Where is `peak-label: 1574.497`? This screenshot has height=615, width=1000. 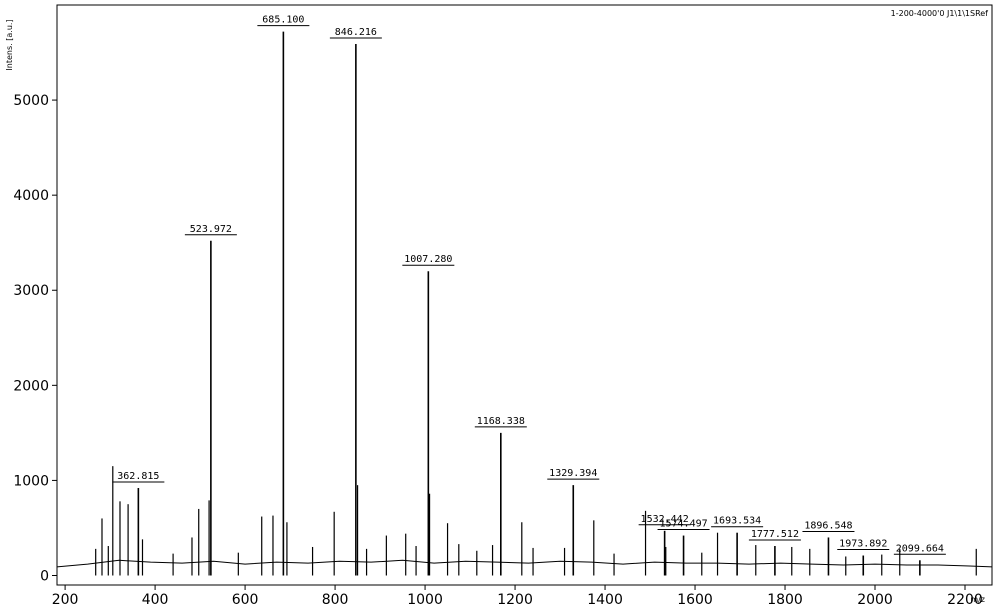 peak-label: 1574.497 is located at coordinates (683, 524).